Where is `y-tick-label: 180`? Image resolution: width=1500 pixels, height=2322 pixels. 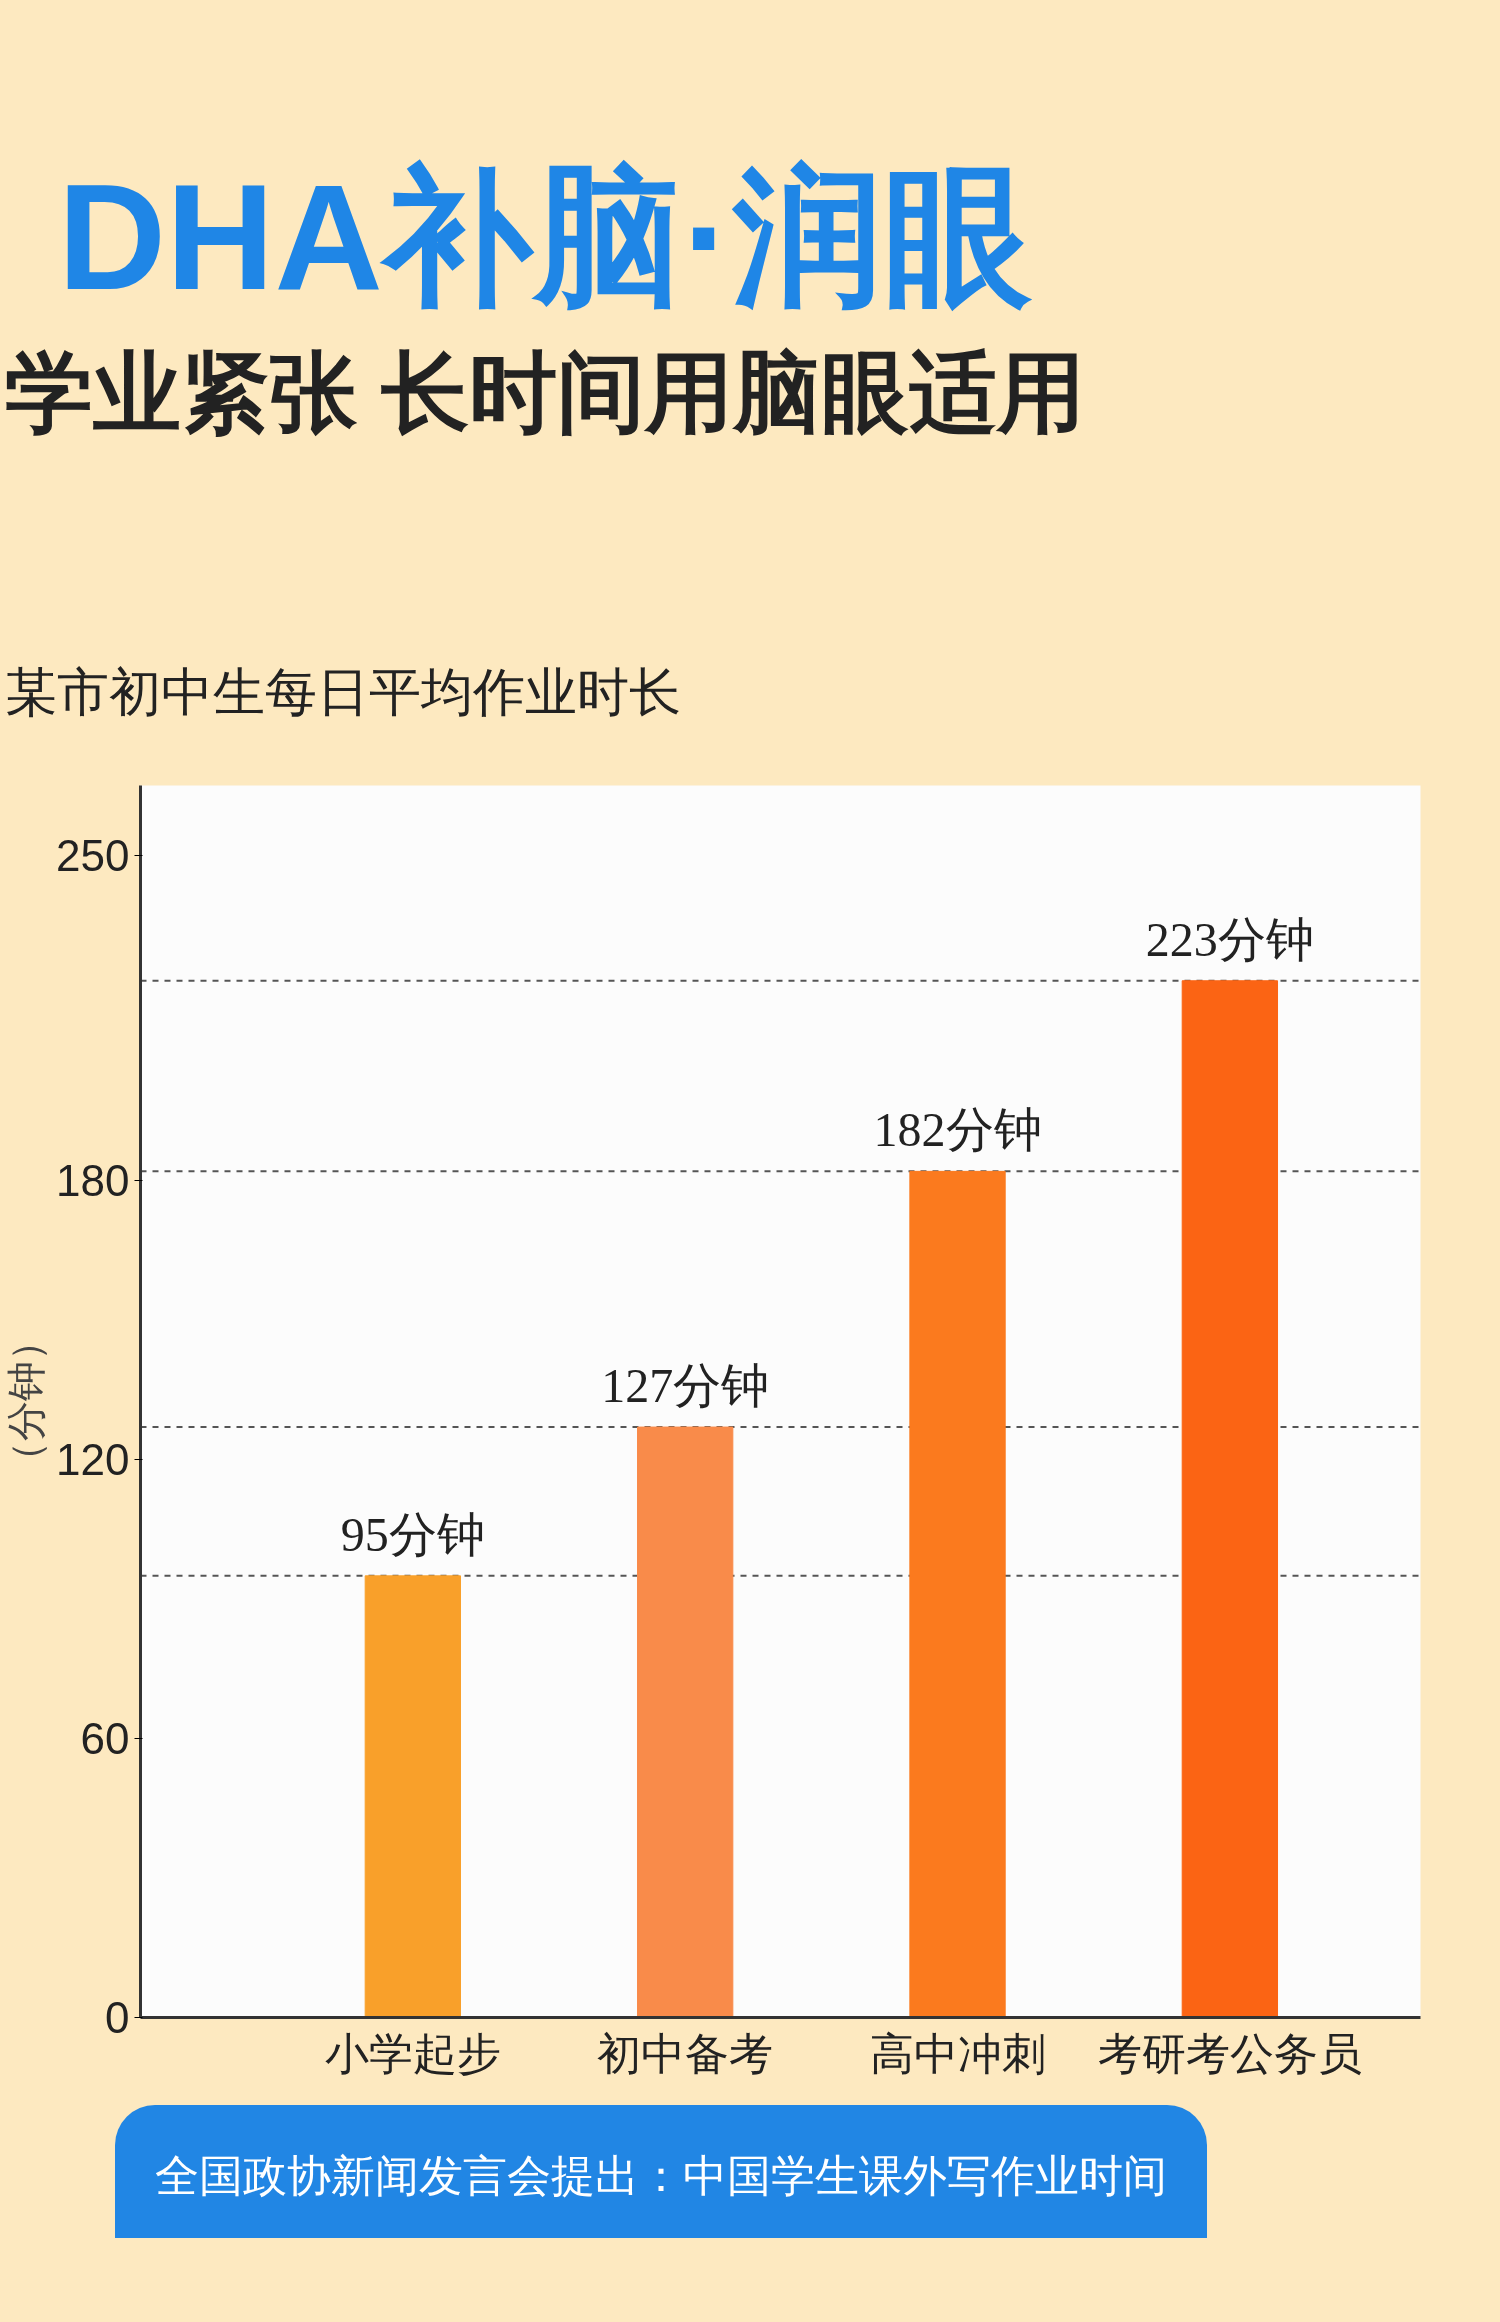
y-tick-label: 180 is located at coordinates (93, 1181).